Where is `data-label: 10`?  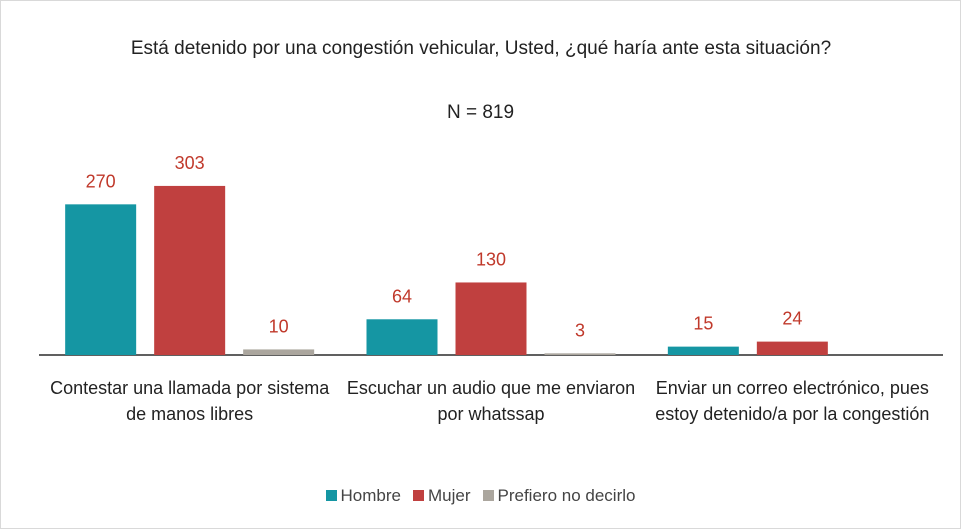
data-label: 10 is located at coordinates (279, 326).